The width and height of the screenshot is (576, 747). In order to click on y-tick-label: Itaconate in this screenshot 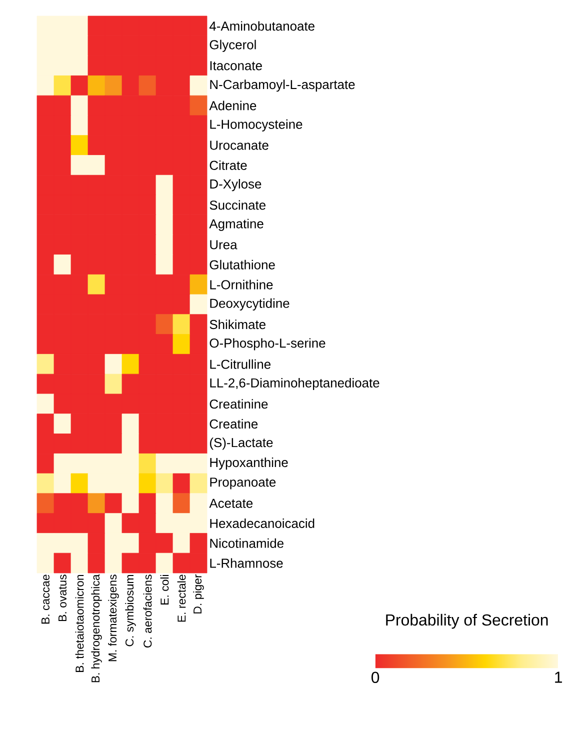, I will do `click(236, 65)`.